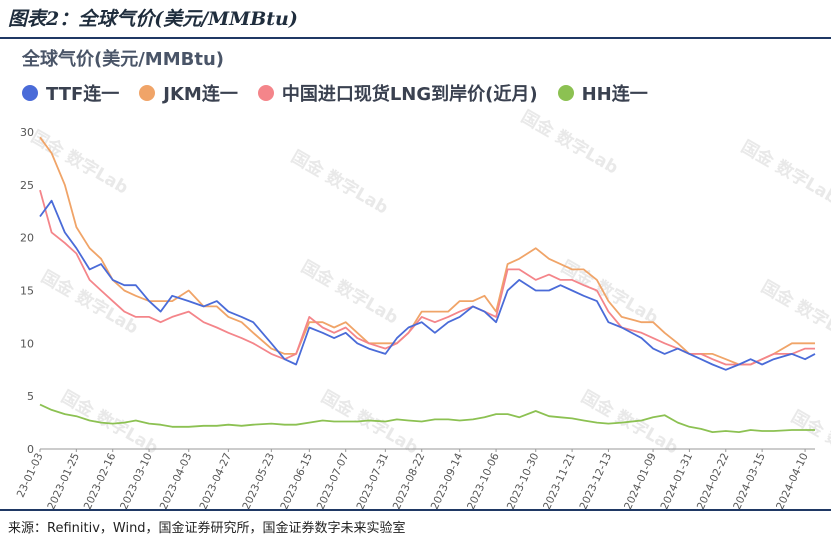 Image resolution: width=831 pixels, height=543 pixels. I want to click on legend-label-hh: HH连一, so click(614, 94).